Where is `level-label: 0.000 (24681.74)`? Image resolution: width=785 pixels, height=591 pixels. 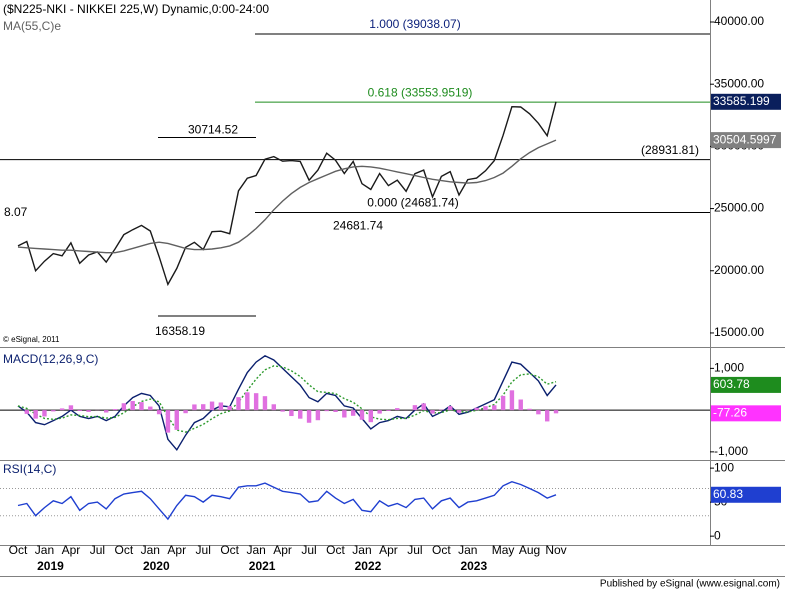
level-label: 0.000 (24681.74) is located at coordinates (412, 203).